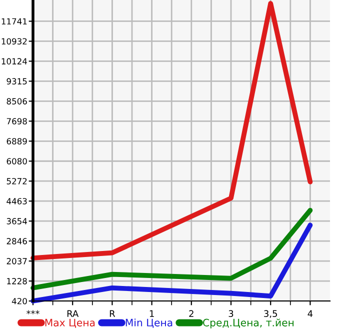  What do you see at coordinates (16, 201) in the screenshot?
I see `y-tick-label: 4463` at bounding box center [16, 201].